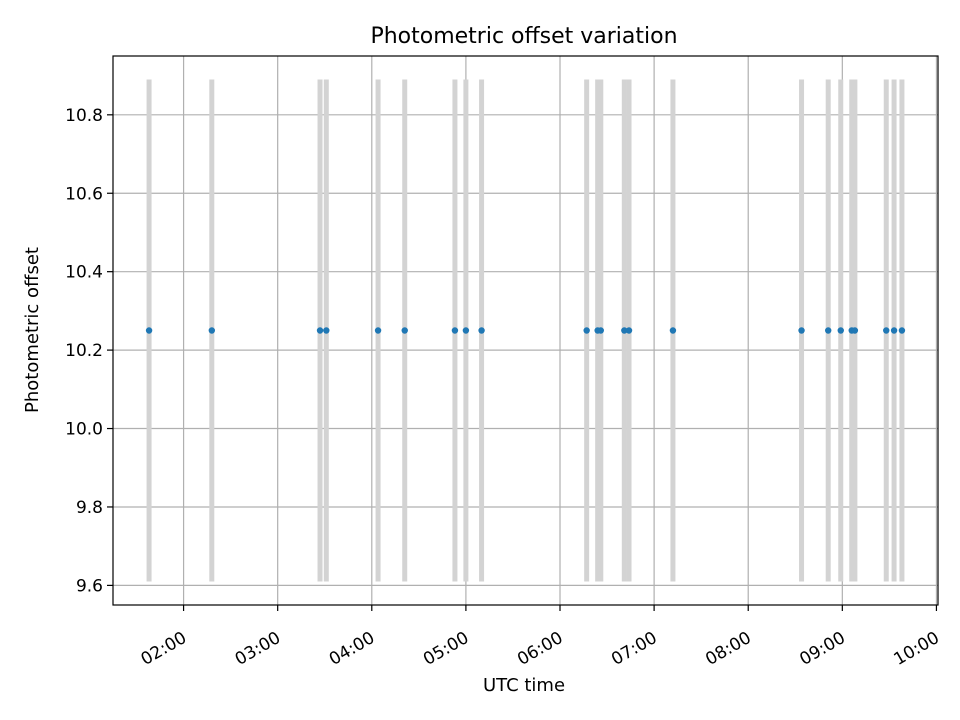 The width and height of the screenshot is (960, 720). Describe the element at coordinates (164, 649) in the screenshot. I see `x-tick-label: 02:00` at that location.